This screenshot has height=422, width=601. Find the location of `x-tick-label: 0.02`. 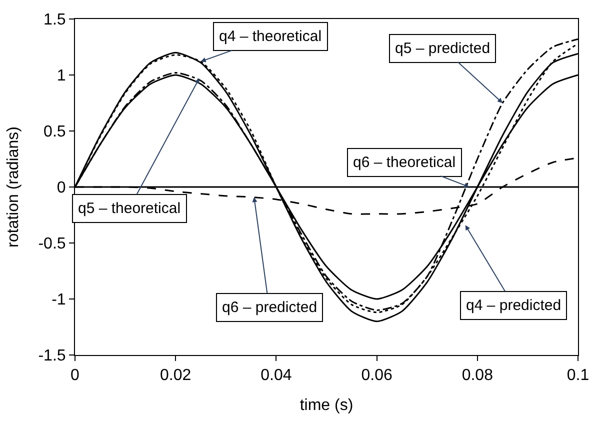

x-tick-label: 0.02 is located at coordinates (176, 375).